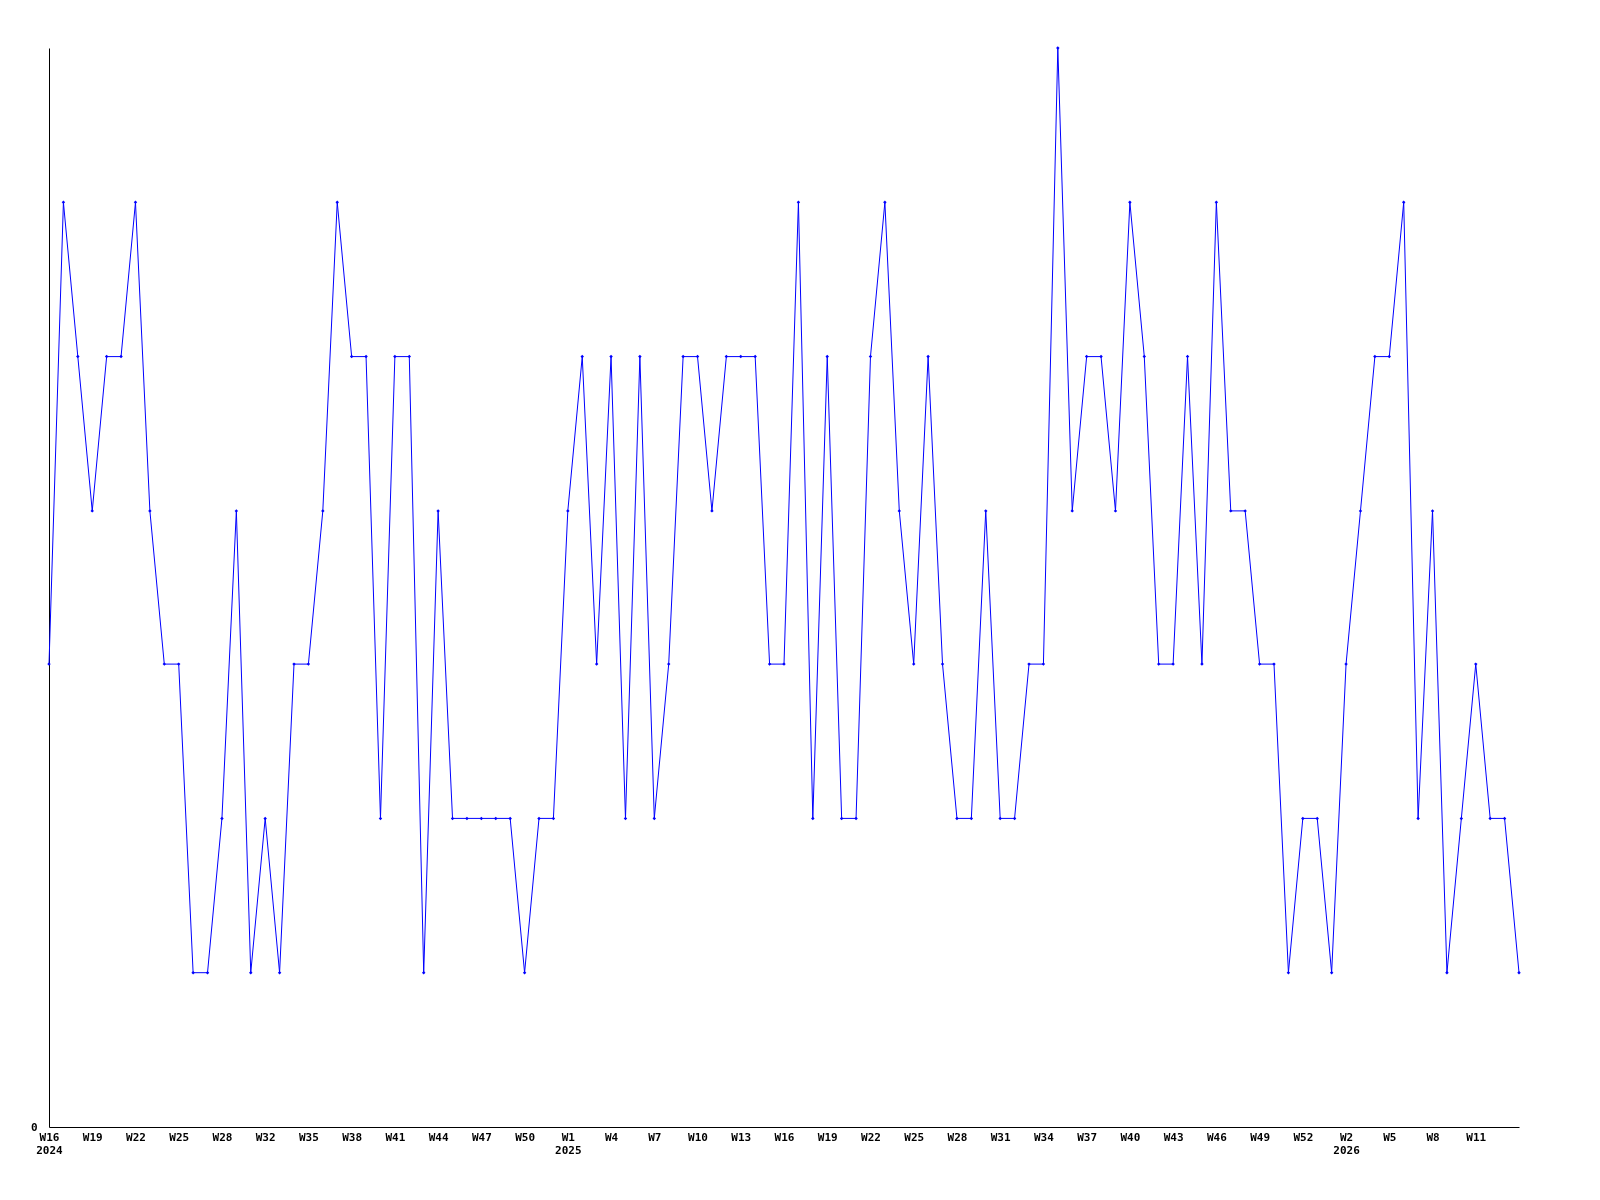 This screenshot has width=1600, height=1200. What do you see at coordinates (1087, 1137) in the screenshot?
I see `x-tick-label: W37` at bounding box center [1087, 1137].